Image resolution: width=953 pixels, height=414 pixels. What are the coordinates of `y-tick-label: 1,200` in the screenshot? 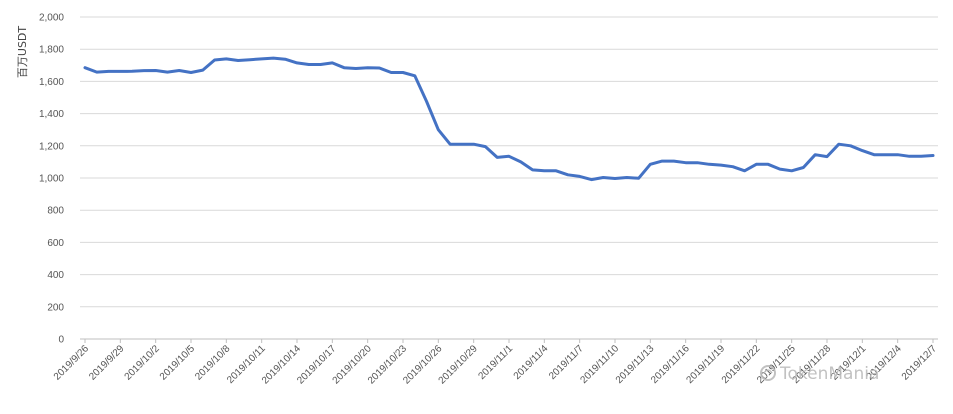 It's located at (51, 146).